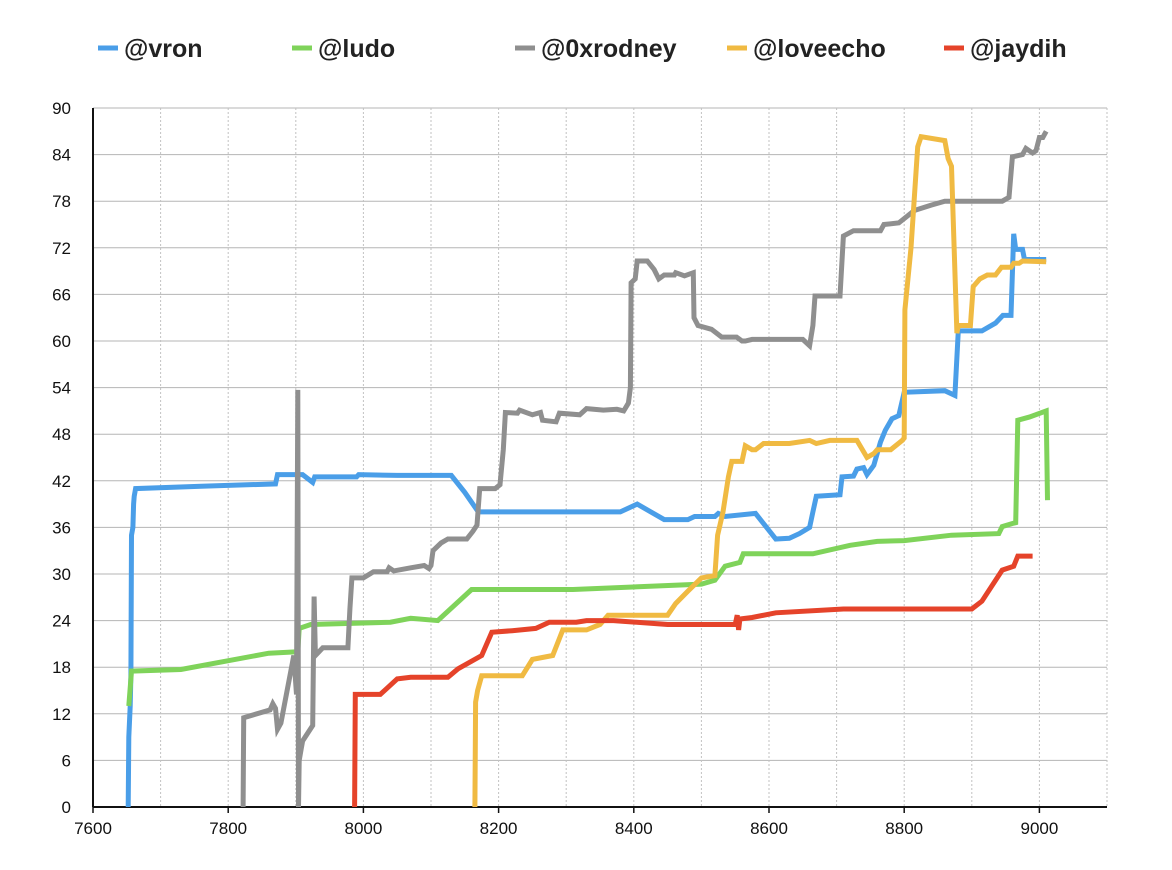 The height and width of the screenshot is (870, 1172). What do you see at coordinates (356, 49) in the screenshot?
I see `legend-label: @ludo` at bounding box center [356, 49].